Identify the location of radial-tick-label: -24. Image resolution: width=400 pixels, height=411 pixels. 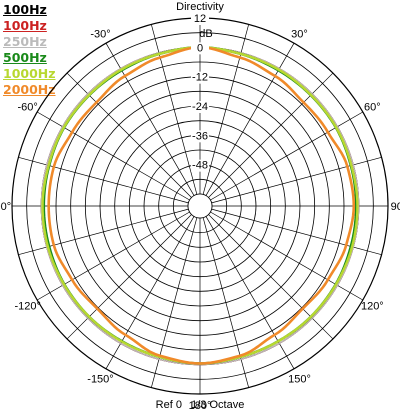
(200, 107).